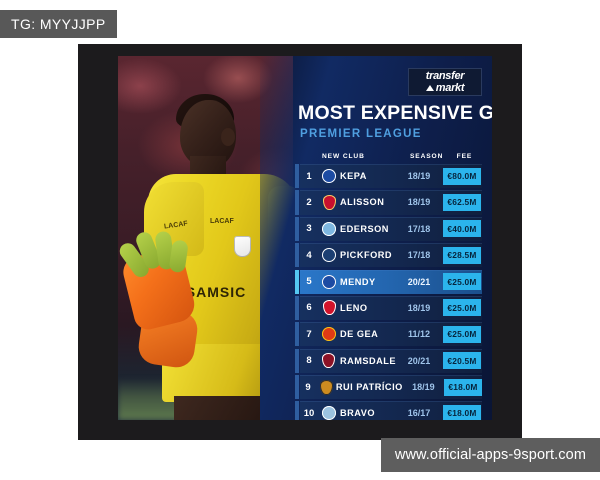 This screenshot has height=480, width=600. I want to click on row-player-name: BRAVO, so click(357, 413).